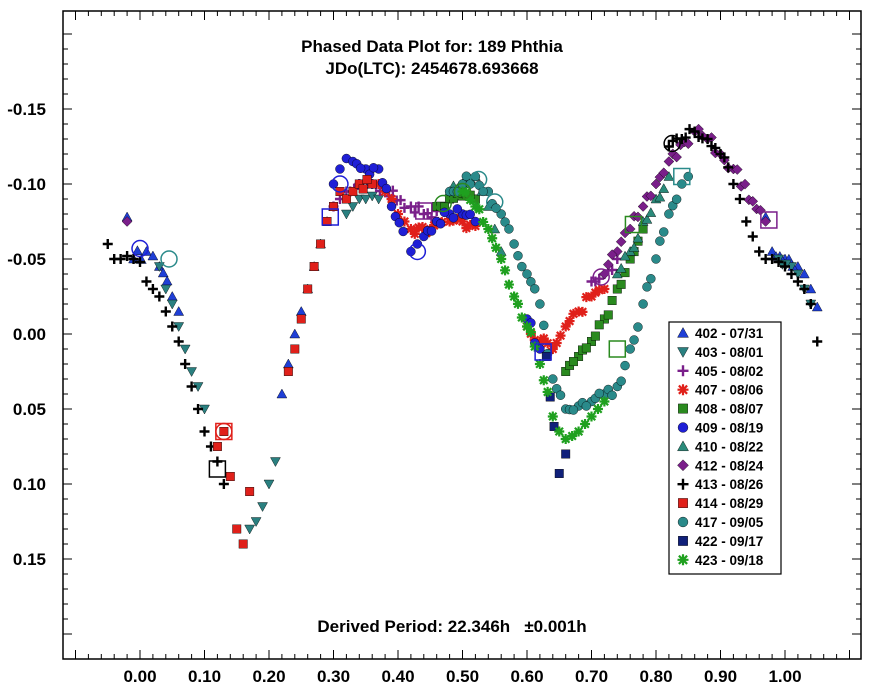 This screenshot has width=872, height=689. What do you see at coordinates (139, 676) in the screenshot?
I see `x-tick-label: 0.00` at bounding box center [139, 676].